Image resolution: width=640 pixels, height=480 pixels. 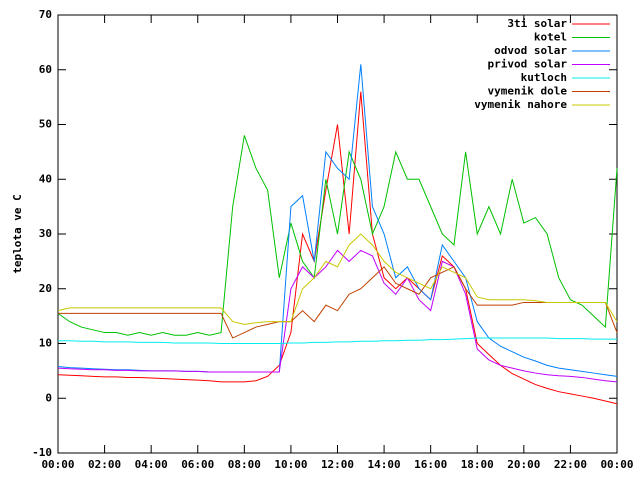 I want to click on legend-label: kotel, so click(x=550, y=37).